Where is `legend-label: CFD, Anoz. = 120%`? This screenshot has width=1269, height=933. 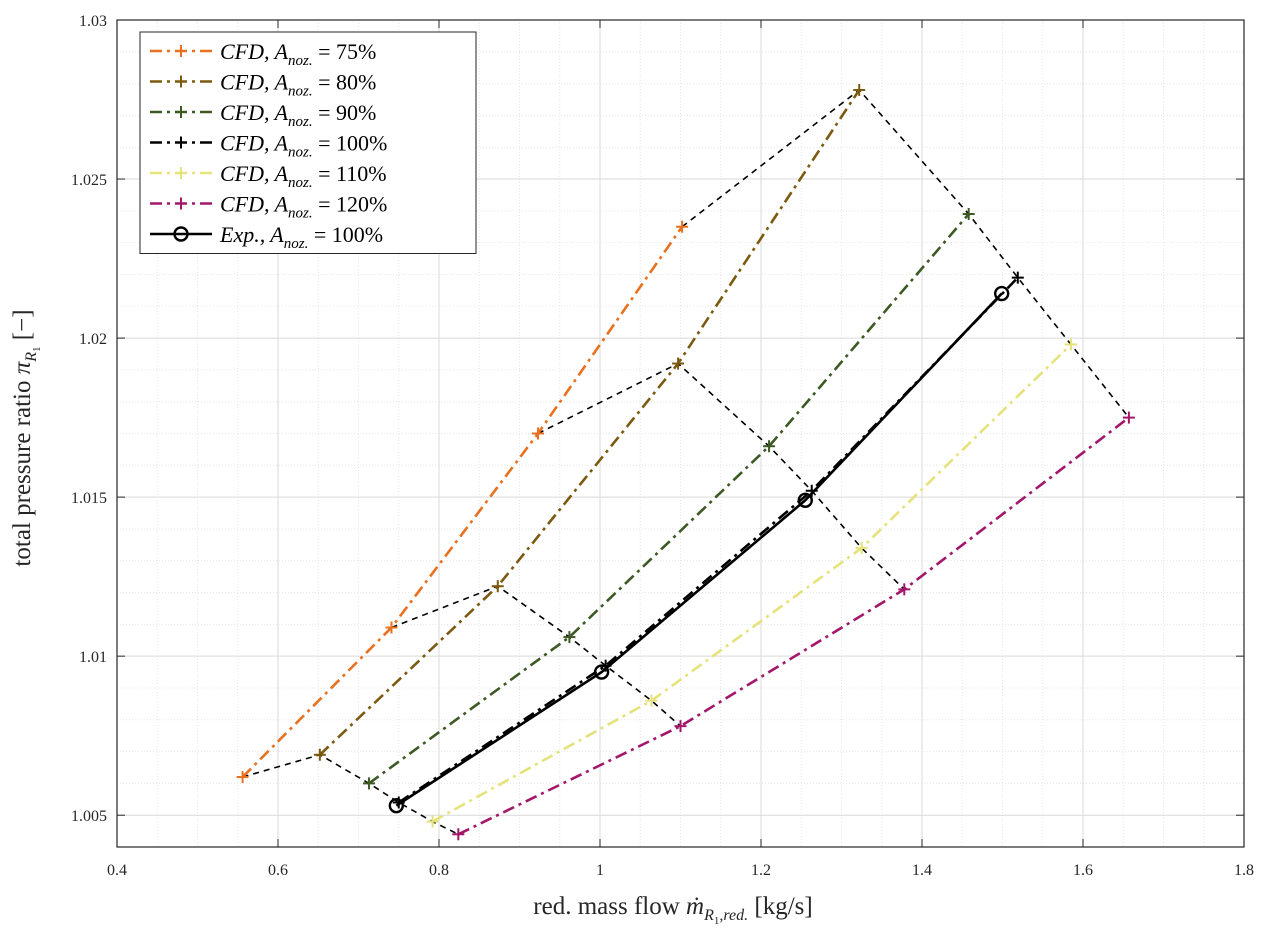
legend-label: CFD, Anoz. = 120% is located at coordinates (303, 207).